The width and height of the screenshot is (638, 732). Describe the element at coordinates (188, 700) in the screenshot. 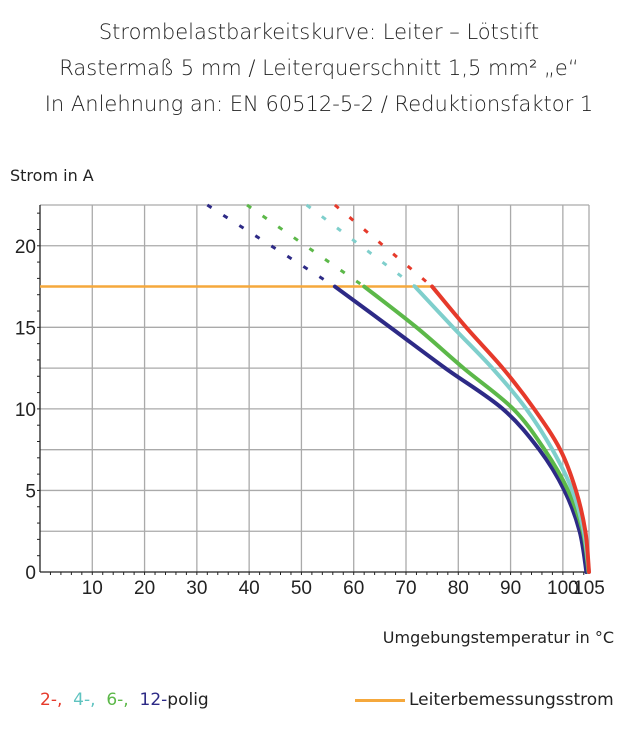

I see `legend-suffix: polig` at that location.